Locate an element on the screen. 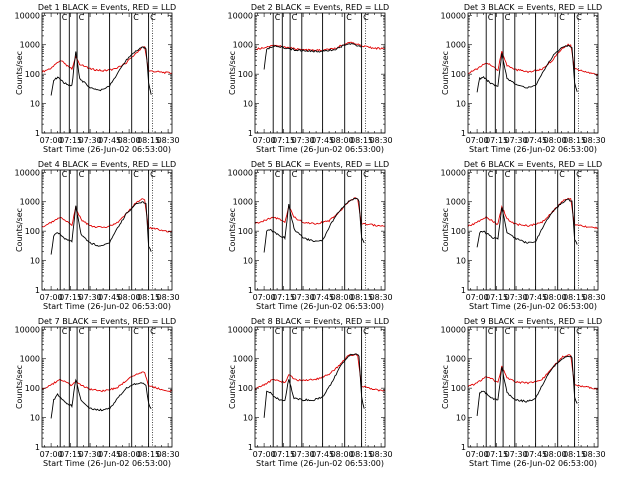  panel-title: Det 9 BLACK = Events, RED = LLD is located at coordinates (533, 321).